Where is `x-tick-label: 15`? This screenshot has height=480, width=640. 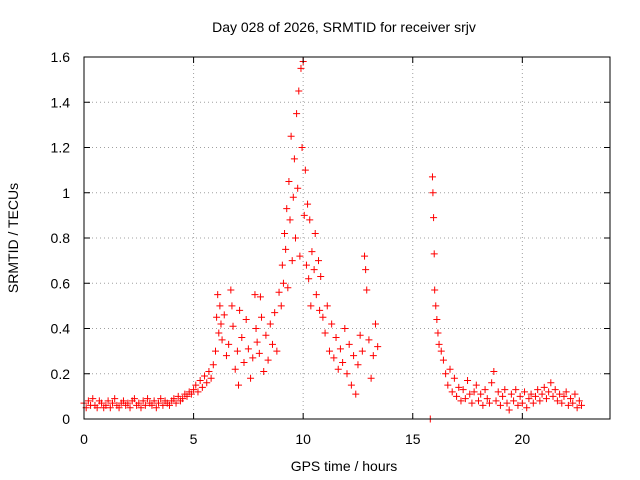
x-tick-label: 15 is located at coordinates (413, 439).